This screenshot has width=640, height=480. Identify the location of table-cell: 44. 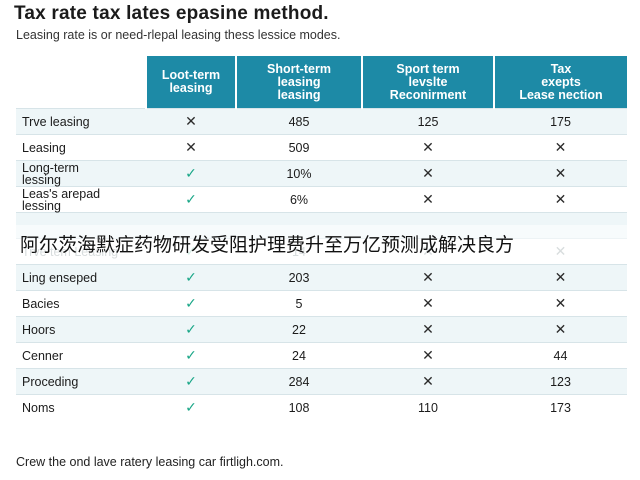
(560, 355).